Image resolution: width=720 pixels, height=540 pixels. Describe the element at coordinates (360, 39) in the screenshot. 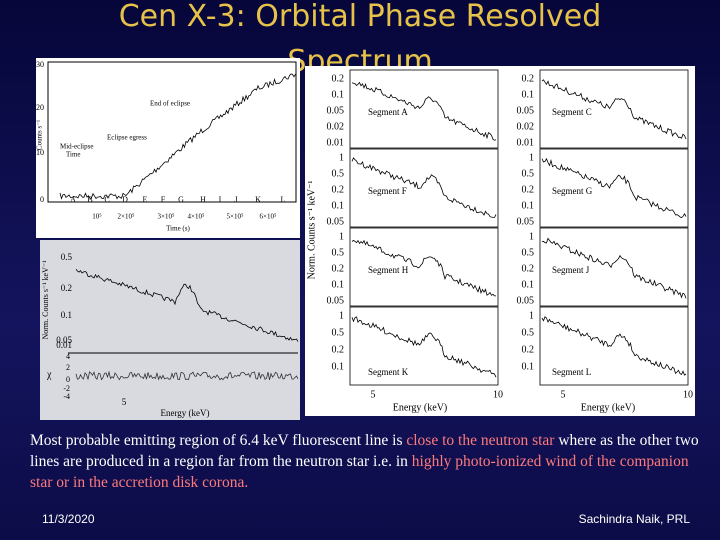

I see `slide-title: Cen X-3: Orbital Phase Resolved Spectrum` at that location.